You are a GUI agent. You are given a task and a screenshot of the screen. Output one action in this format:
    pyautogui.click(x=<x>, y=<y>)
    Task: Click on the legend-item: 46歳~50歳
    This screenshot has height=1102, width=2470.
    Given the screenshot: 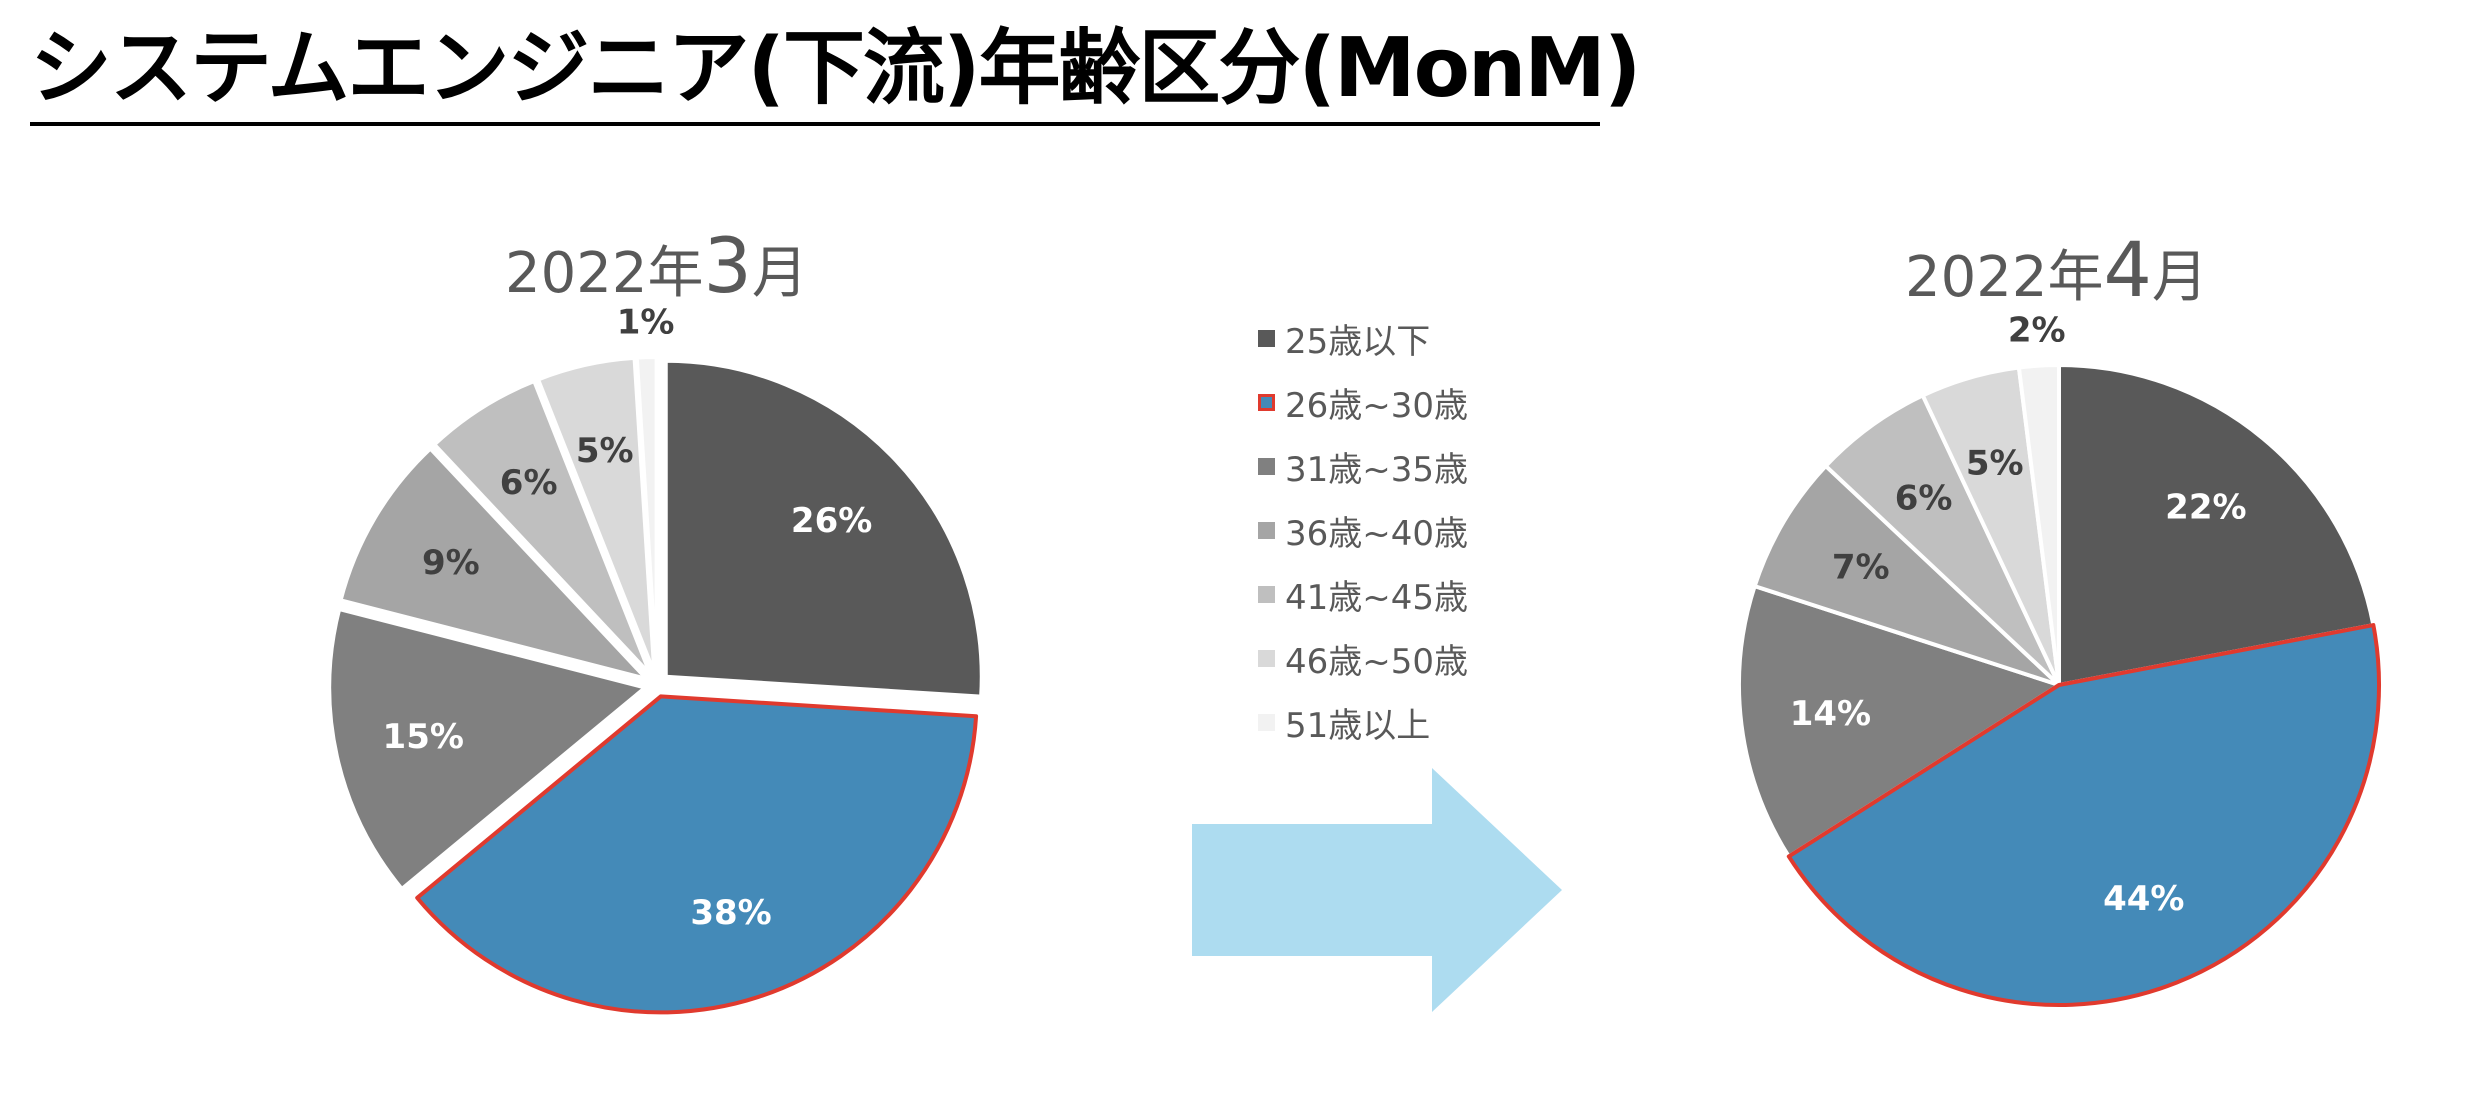 What is the action you would take?
    pyautogui.click(x=1363, y=658)
    